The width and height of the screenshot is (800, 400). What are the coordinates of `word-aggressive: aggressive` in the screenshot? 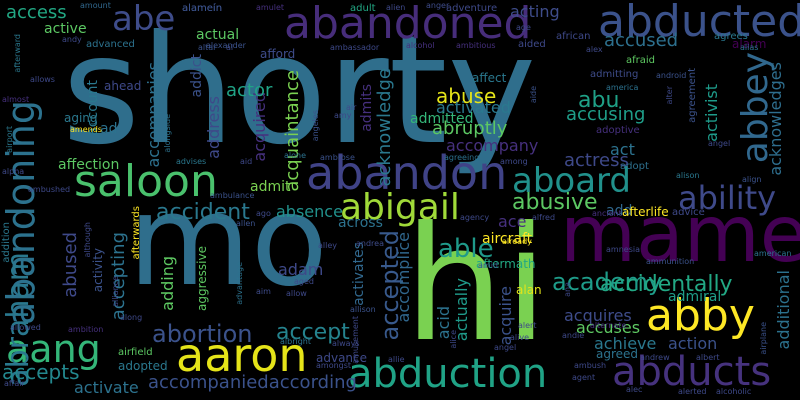 It's located at (202, 278).